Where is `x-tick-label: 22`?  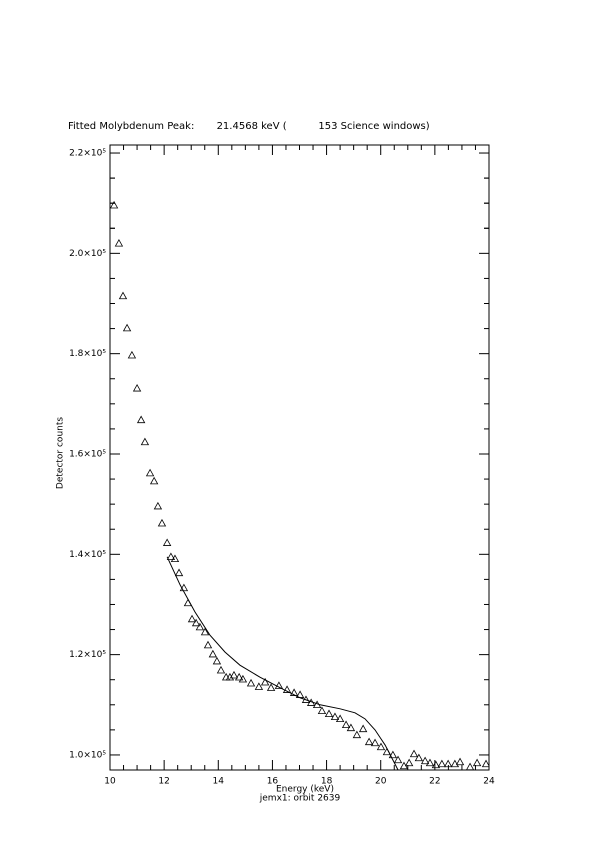 x-tick-label: 22 is located at coordinates (434, 782).